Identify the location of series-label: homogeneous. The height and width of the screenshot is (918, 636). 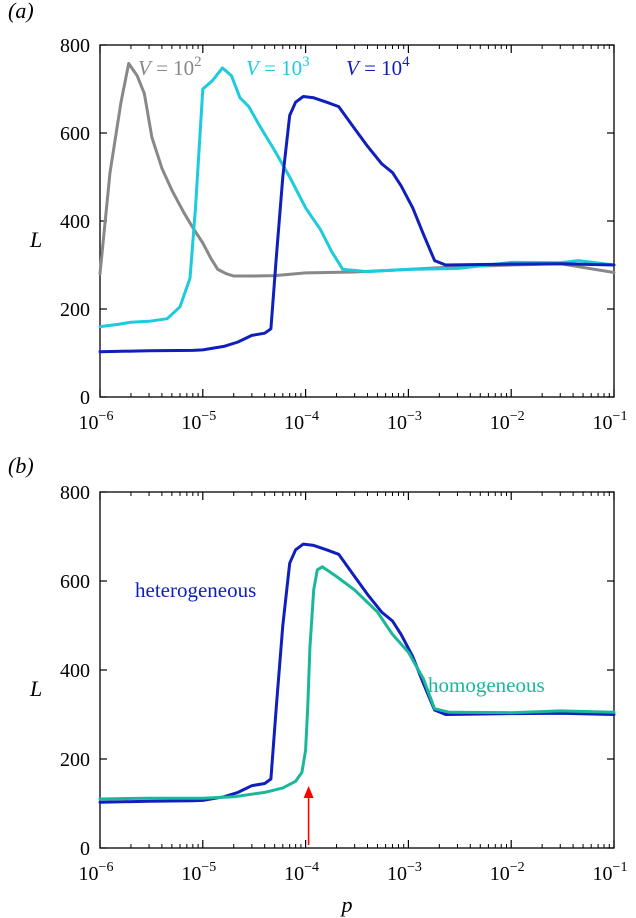
(486, 685).